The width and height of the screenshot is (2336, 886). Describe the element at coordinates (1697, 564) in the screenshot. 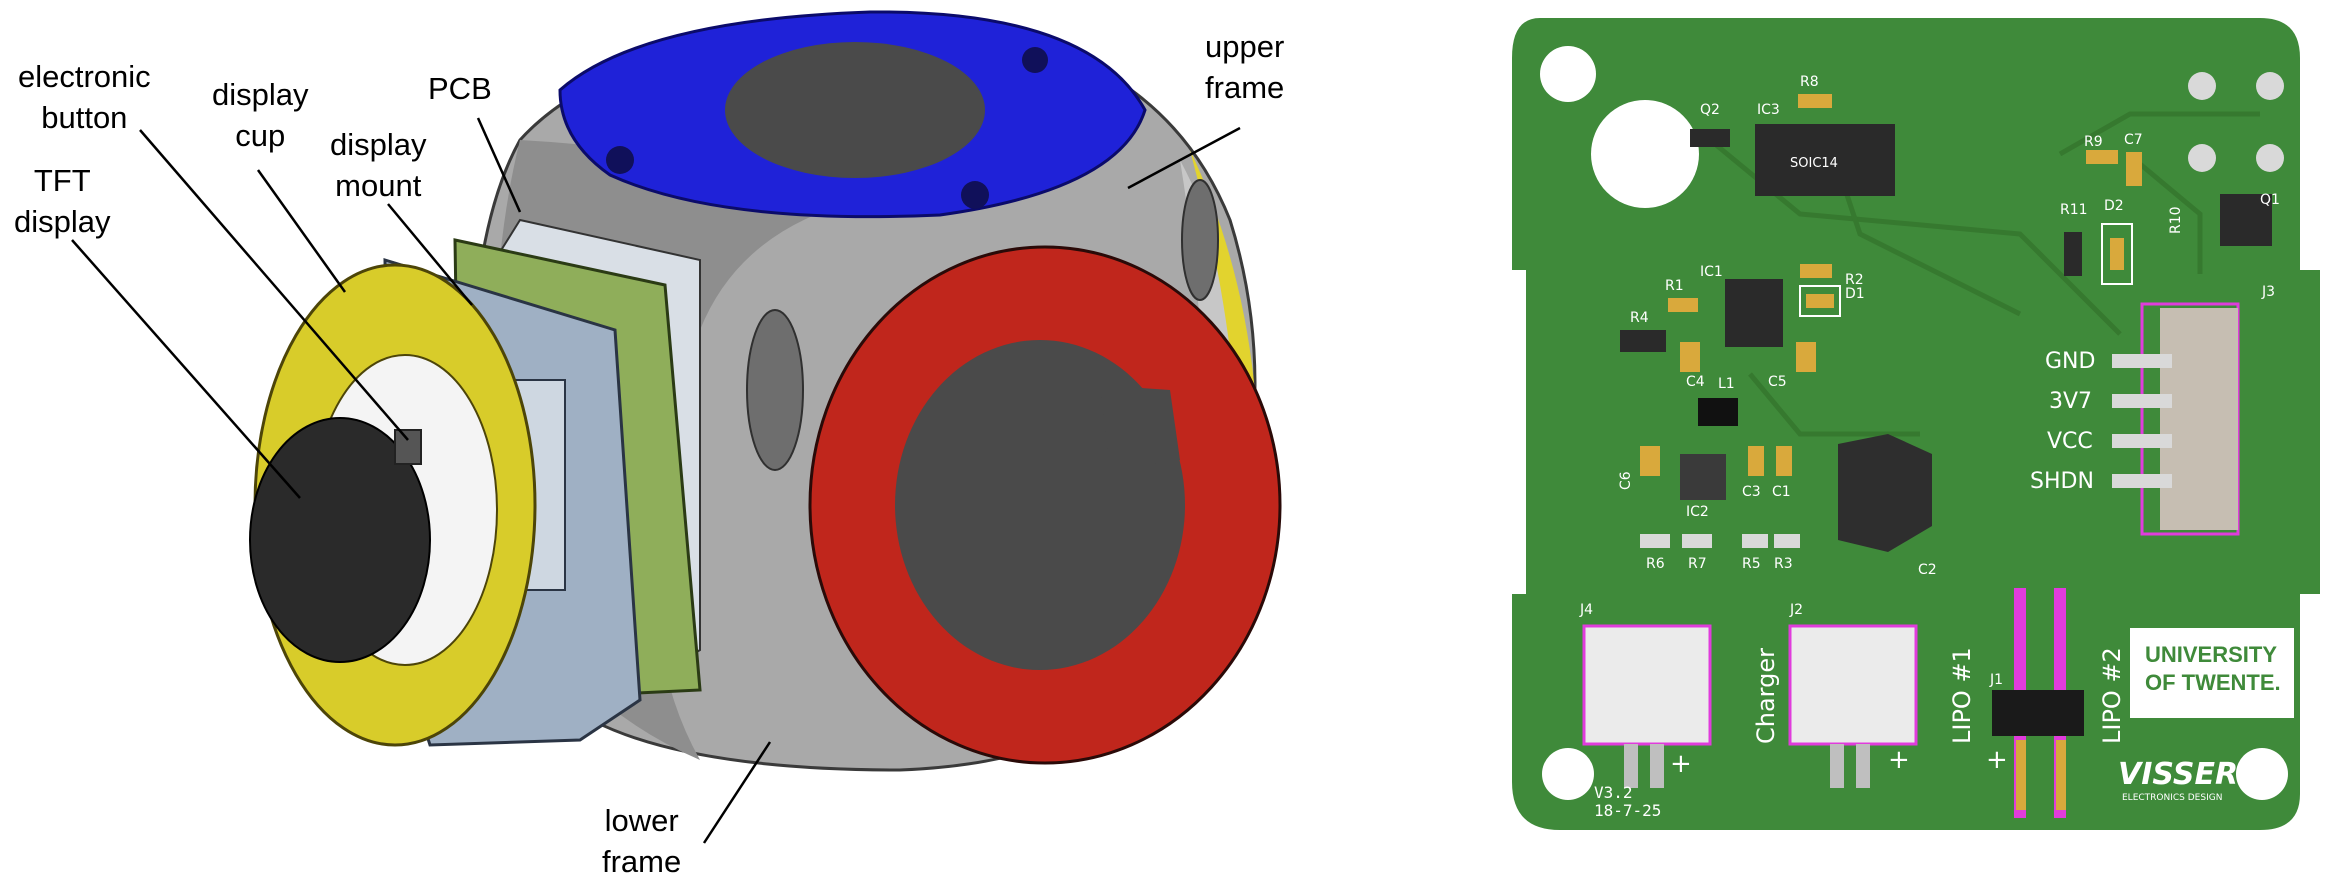

I see `ref-r7: R7` at that location.